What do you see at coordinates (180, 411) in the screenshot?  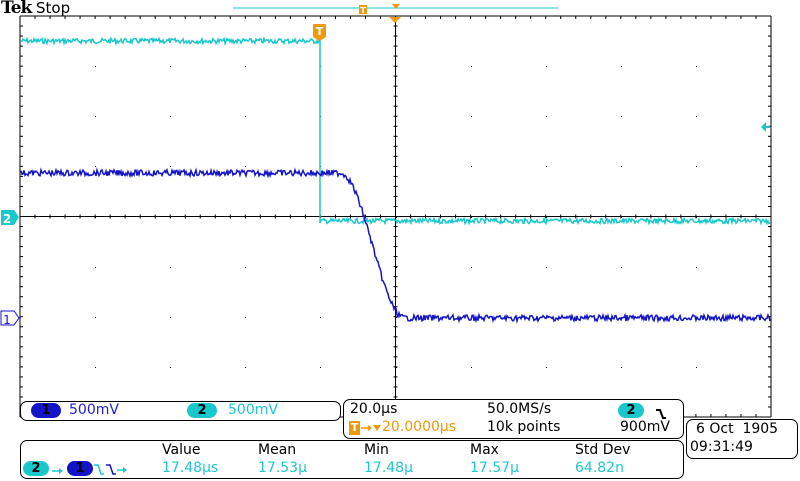 I see `channel-readout: 1 500mV 2 500mV` at bounding box center [180, 411].